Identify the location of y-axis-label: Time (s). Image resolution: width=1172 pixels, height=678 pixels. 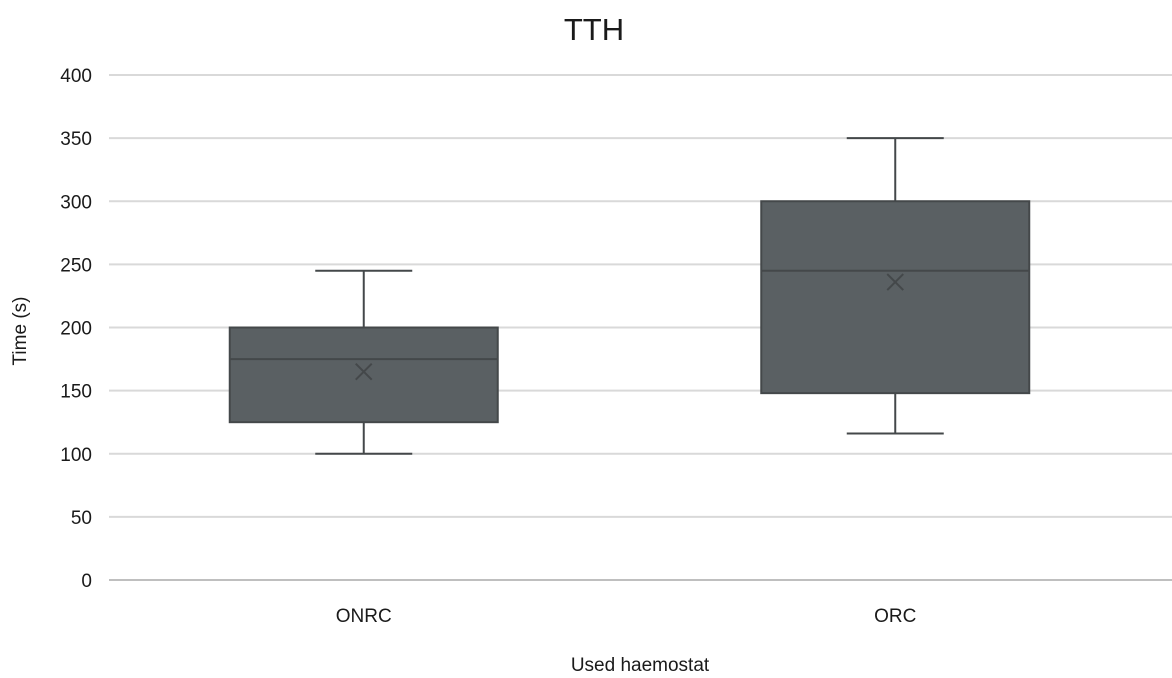
(20, 331).